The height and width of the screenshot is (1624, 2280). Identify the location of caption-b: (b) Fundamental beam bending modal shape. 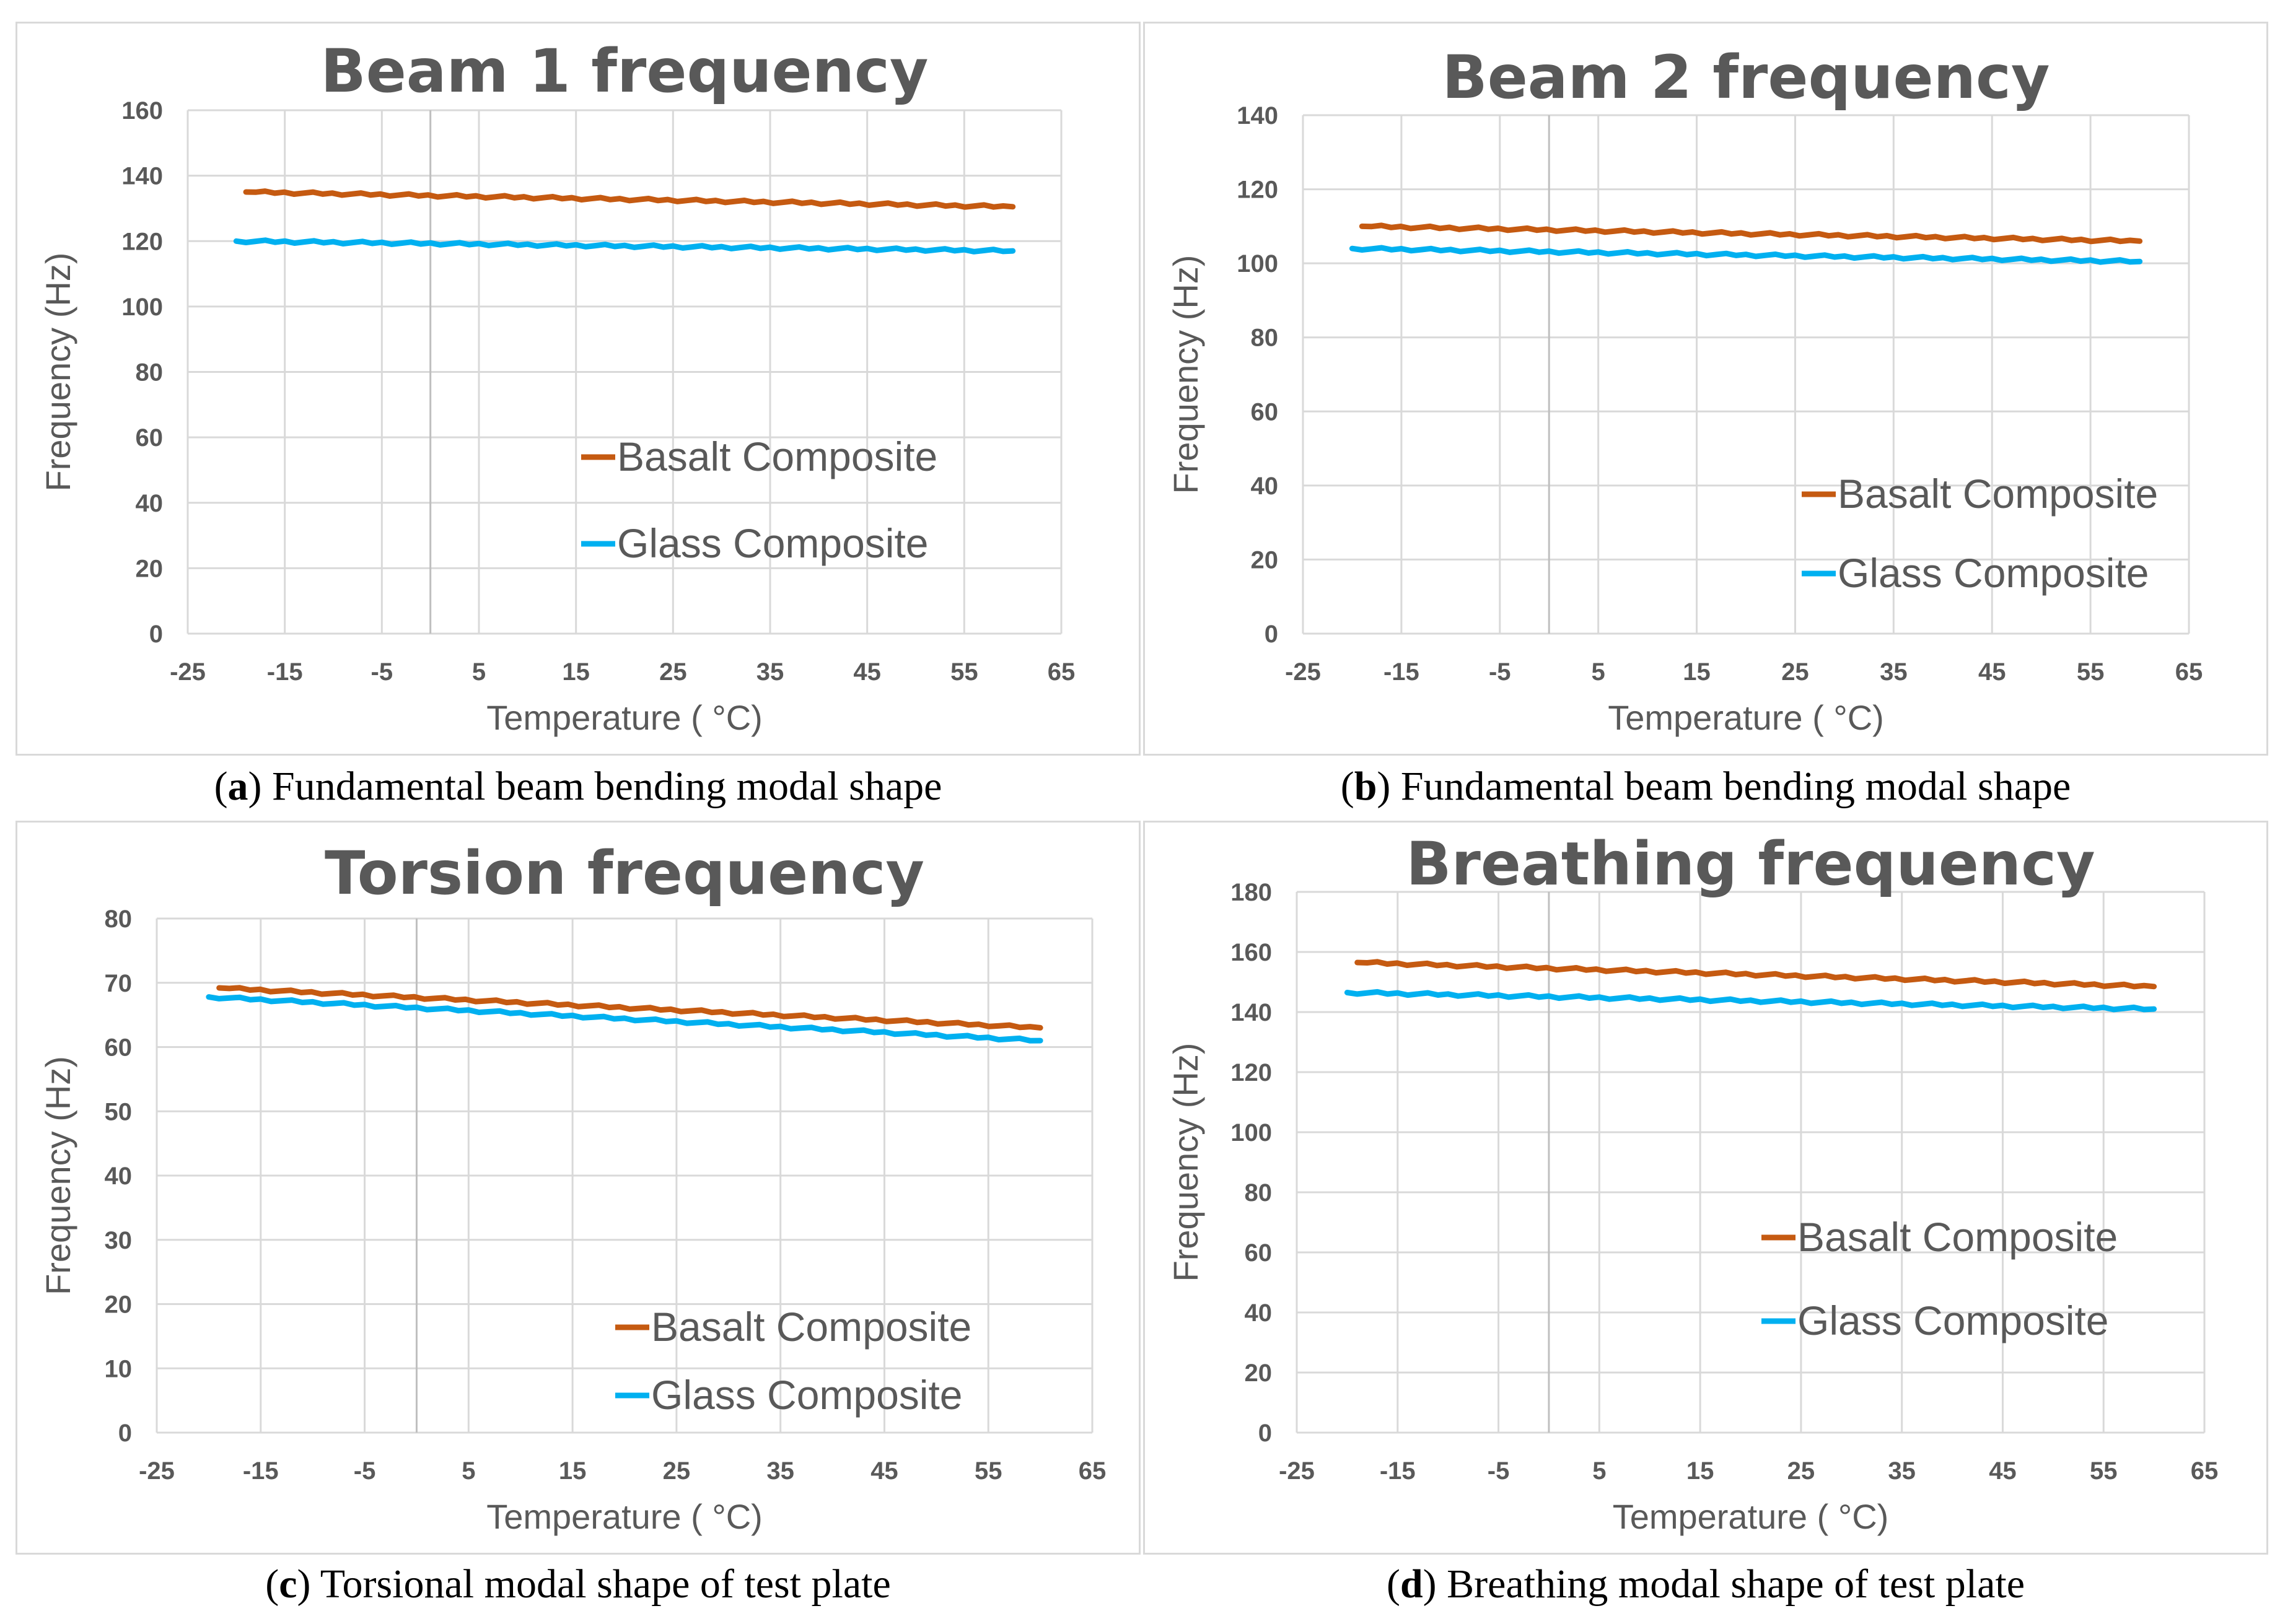
(1705, 786).